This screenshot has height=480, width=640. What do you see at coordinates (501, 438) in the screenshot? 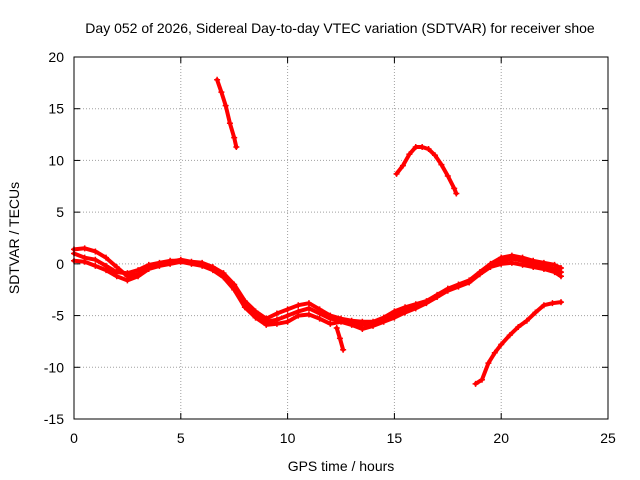
I see `x-tick-label: 20` at bounding box center [501, 438].